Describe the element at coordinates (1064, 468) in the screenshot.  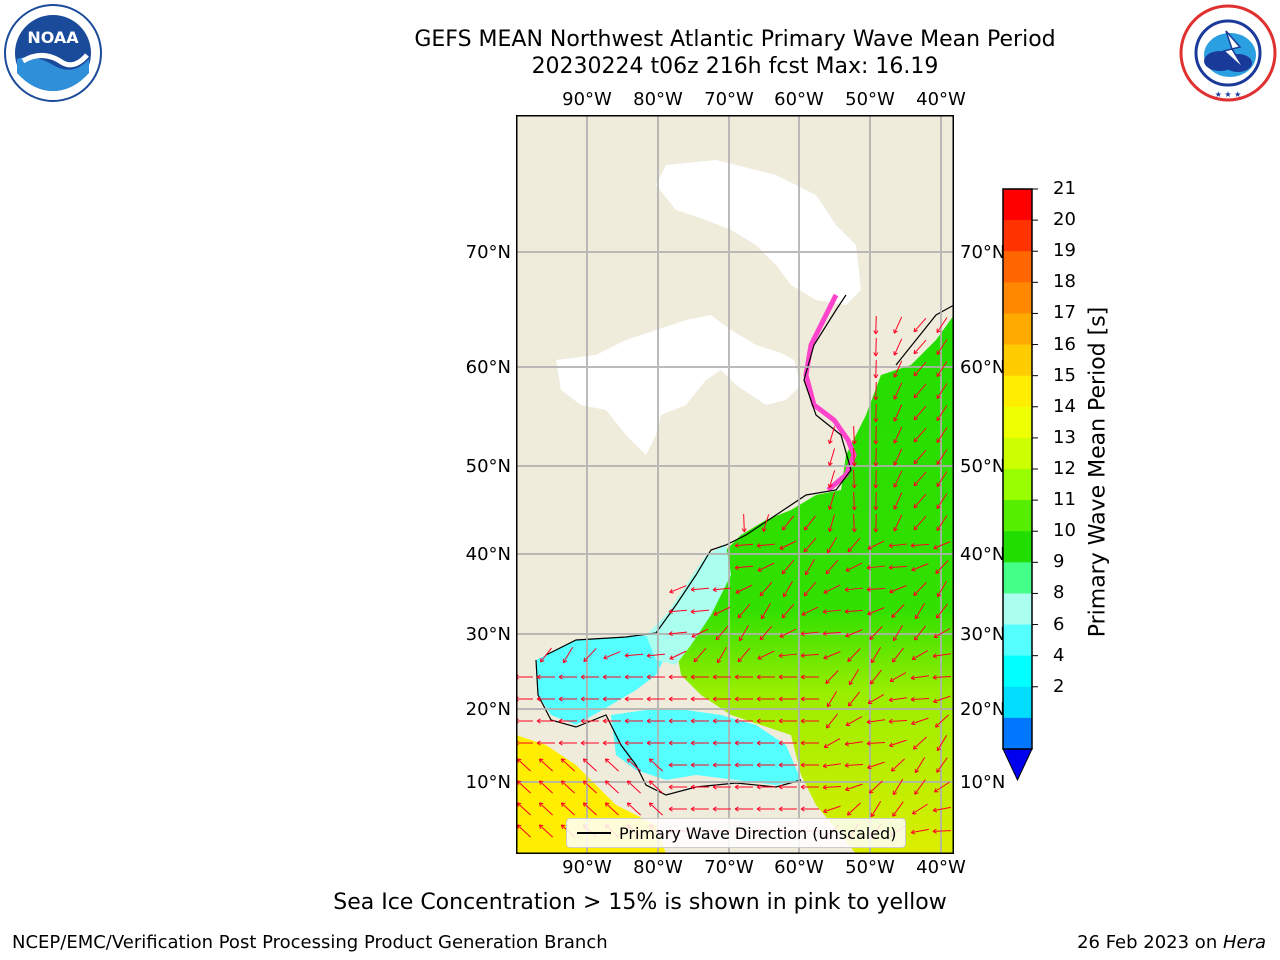
I see `colorbar-tick-label: 12` at that location.